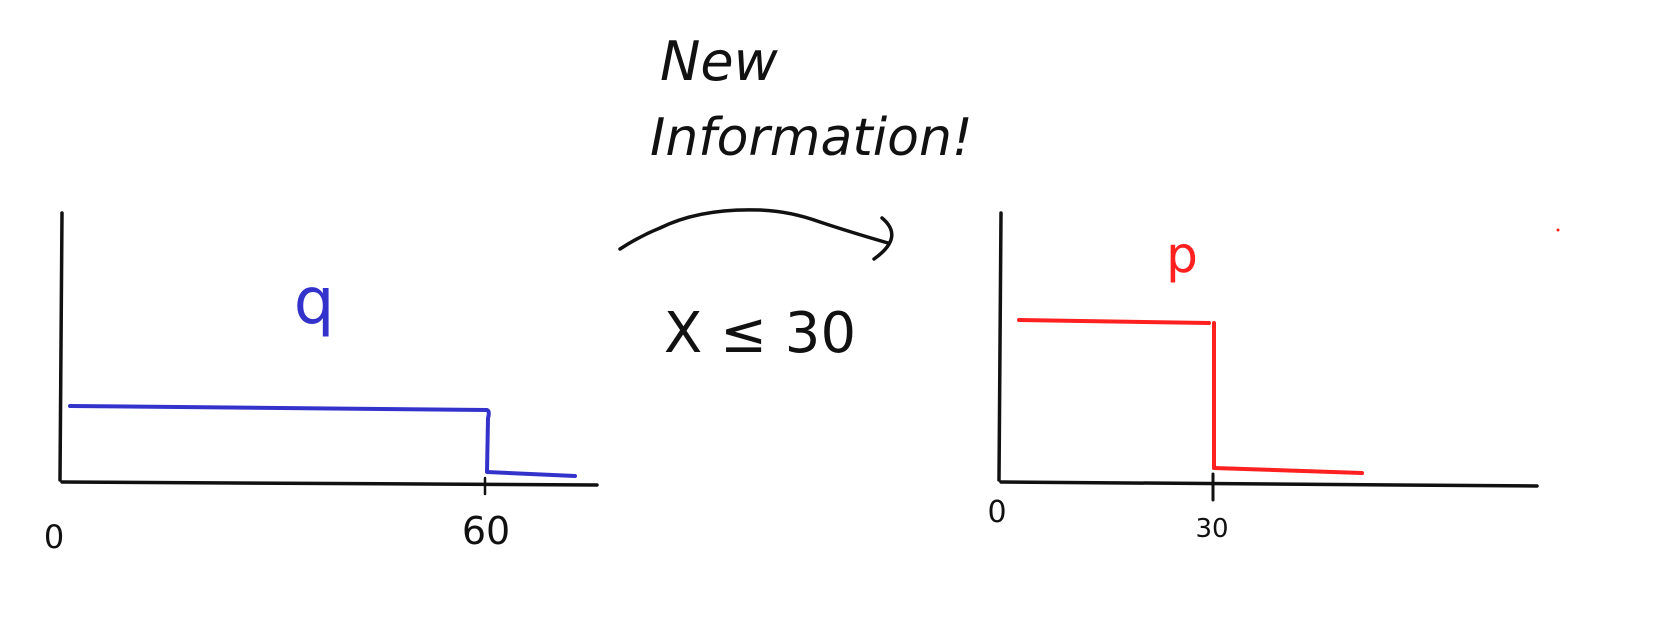 The width and height of the screenshot is (1664, 637). Describe the element at coordinates (54, 537) in the screenshot. I see `left-tick-label-0: 0` at that location.